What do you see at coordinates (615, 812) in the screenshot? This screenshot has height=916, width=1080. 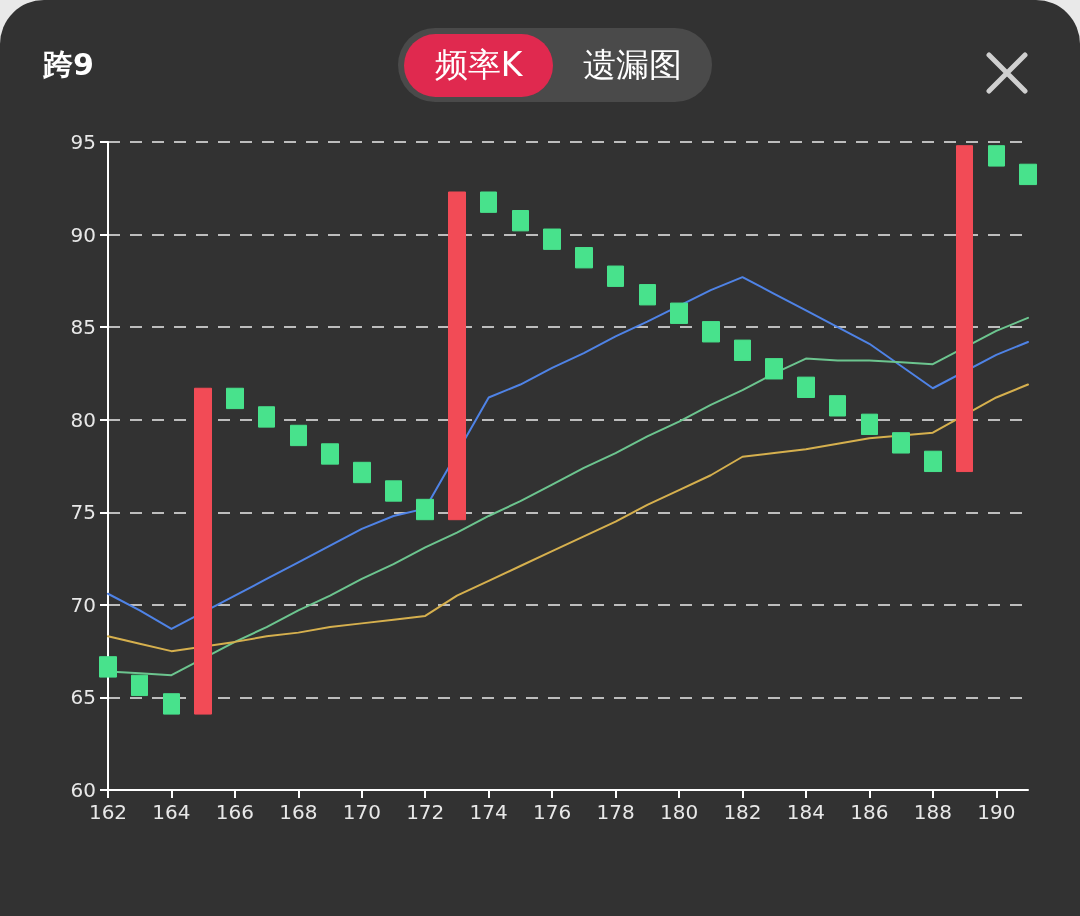 I see `x-tick-label: 178` at bounding box center [615, 812].